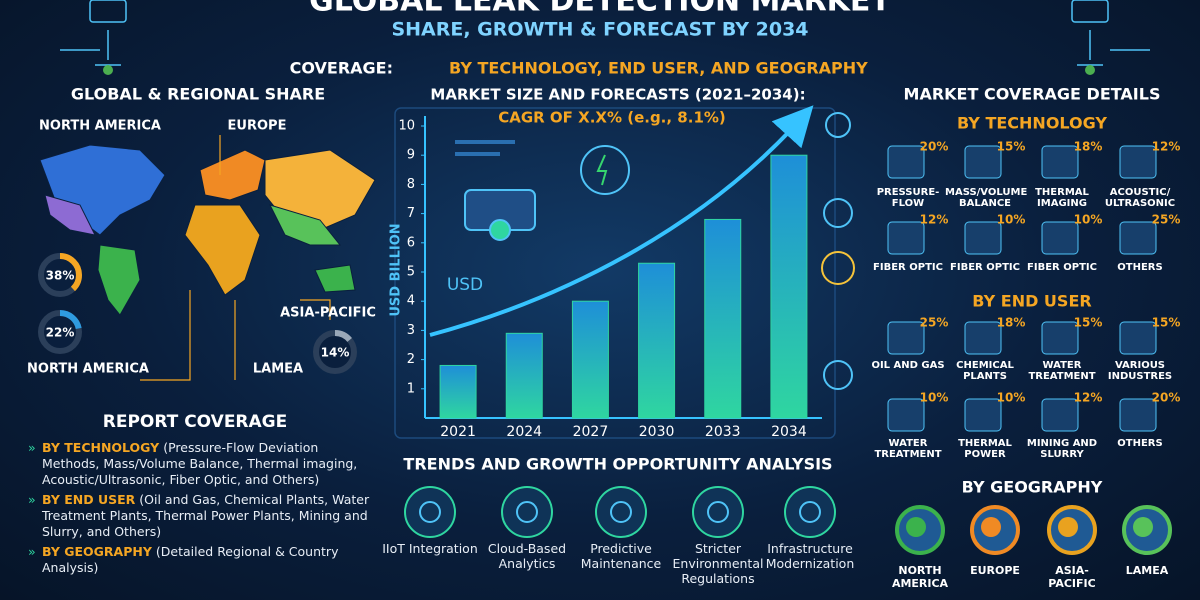 The width and height of the screenshot is (1200, 600). Describe the element at coordinates (1166, 220) in the screenshot. I see `item-share: 25%` at that location.